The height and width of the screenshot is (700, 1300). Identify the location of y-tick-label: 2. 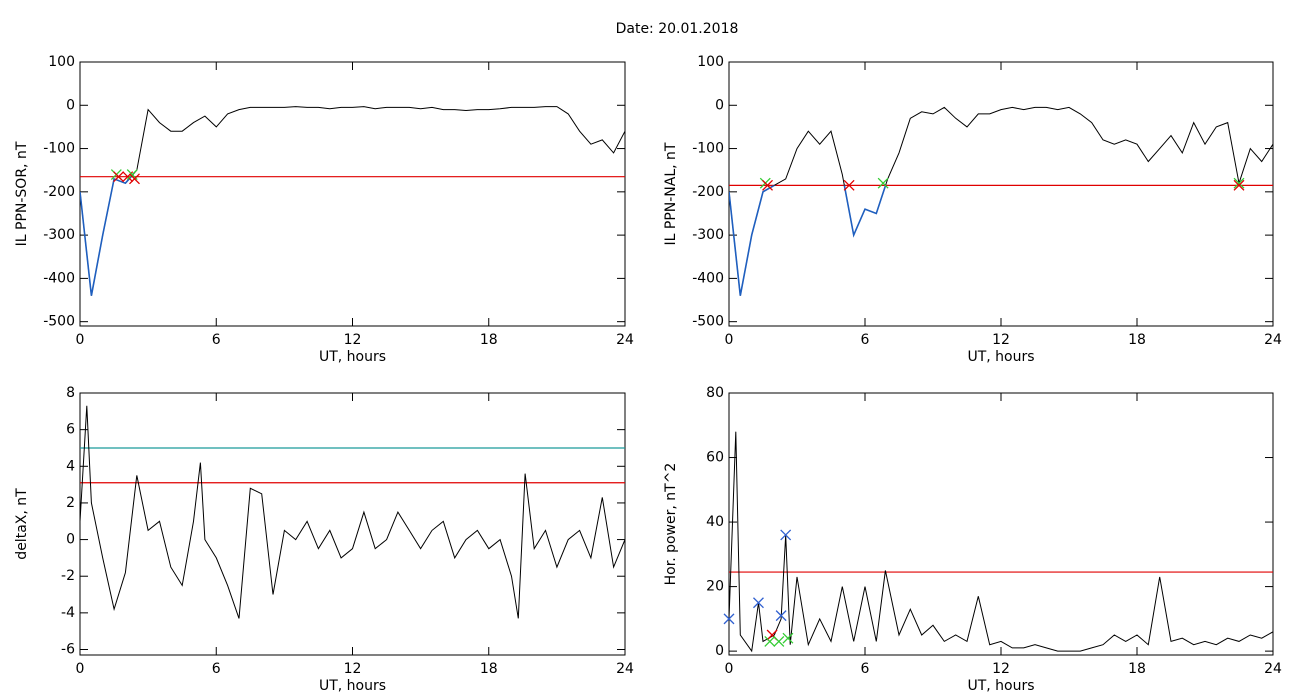
(70, 503).